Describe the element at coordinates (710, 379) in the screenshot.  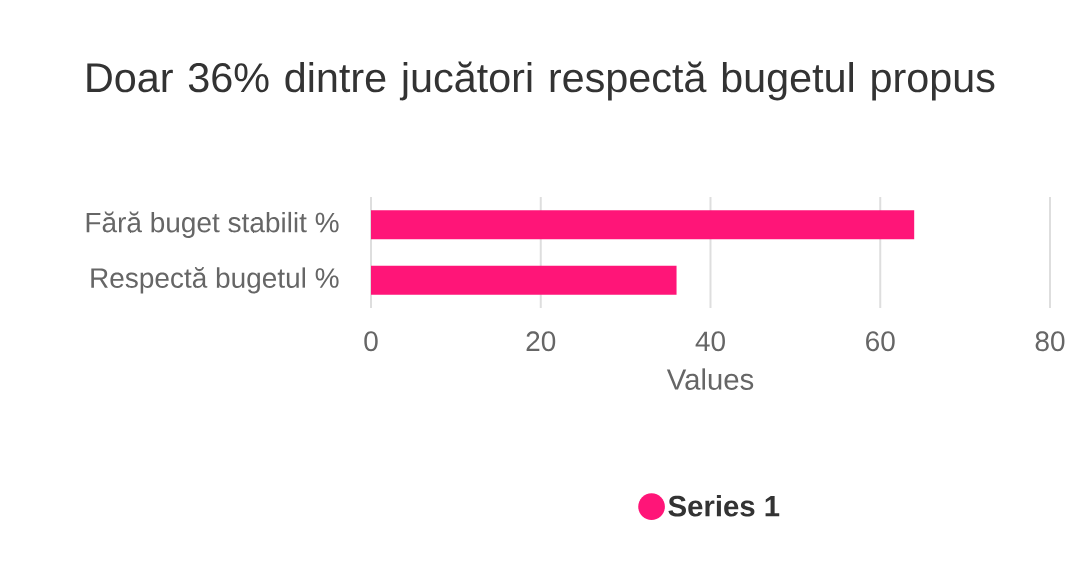
I see `x-axis-title: Values` at that location.